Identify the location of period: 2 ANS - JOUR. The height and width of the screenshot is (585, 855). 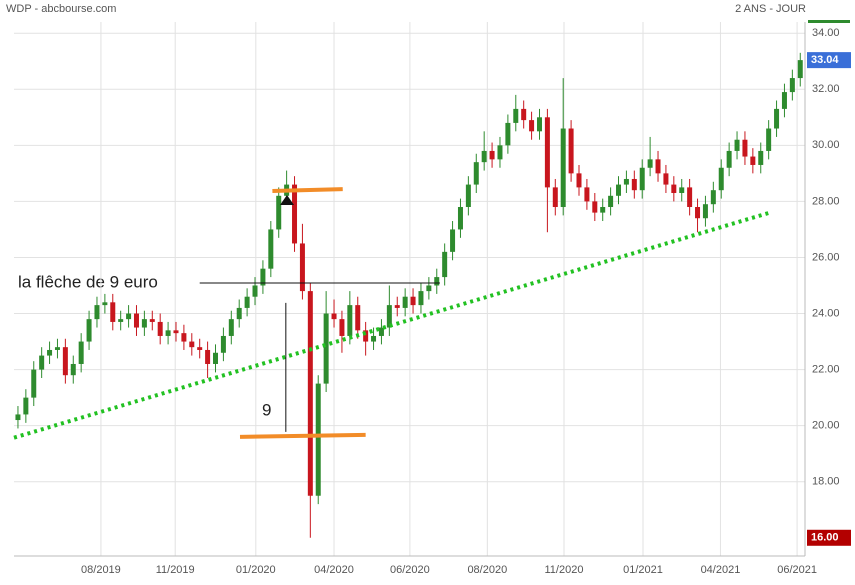
(770, 9).